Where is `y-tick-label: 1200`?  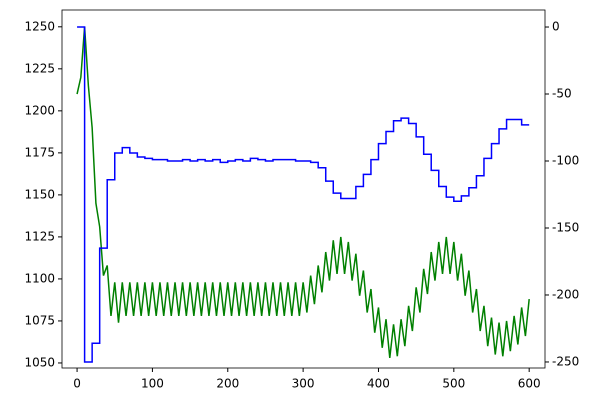 y-tick-label: 1200 is located at coordinates (39, 110).